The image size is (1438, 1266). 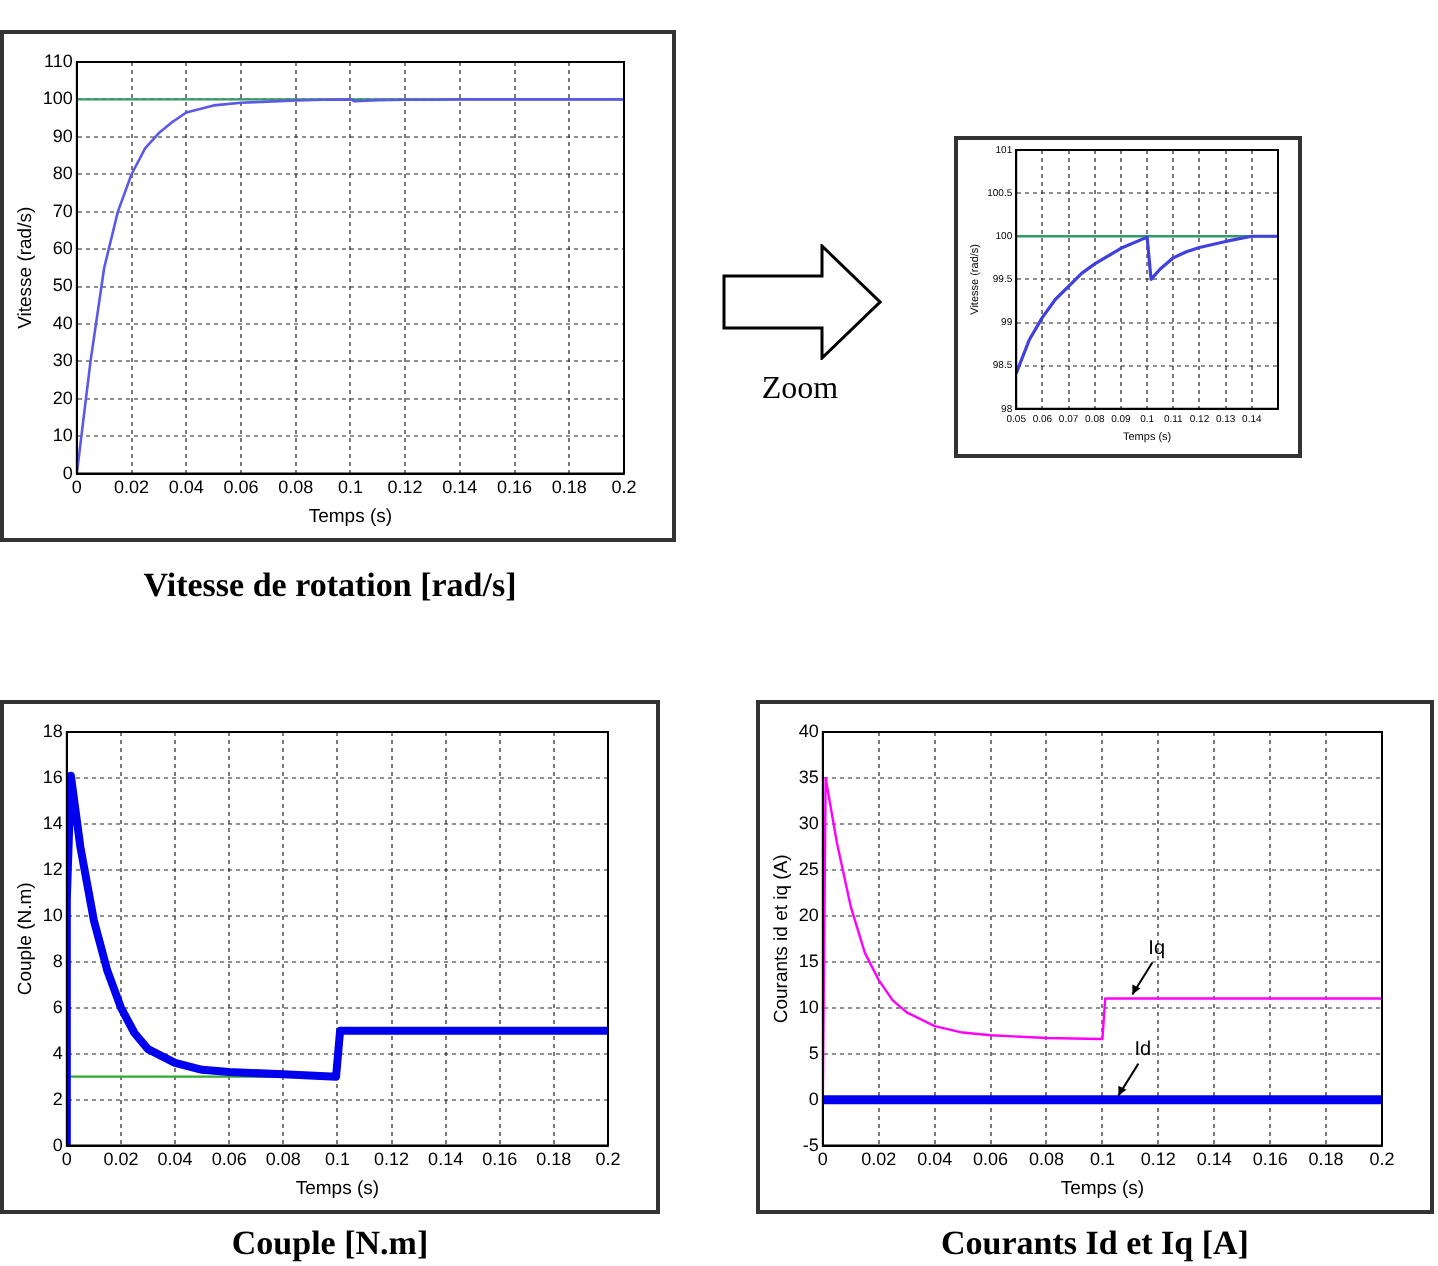 What do you see at coordinates (813, 1052) in the screenshot?
I see `y-tick-label: 5` at bounding box center [813, 1052].